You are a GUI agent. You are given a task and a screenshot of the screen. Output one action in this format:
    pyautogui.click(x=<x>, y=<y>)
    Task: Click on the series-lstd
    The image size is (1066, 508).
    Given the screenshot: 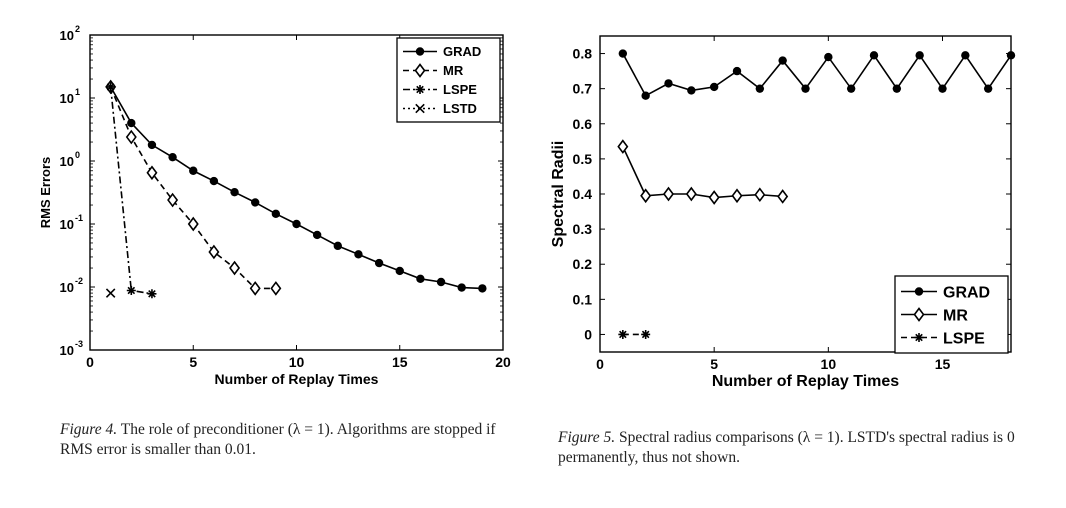 What is the action you would take?
    pyautogui.click(x=110, y=293)
    